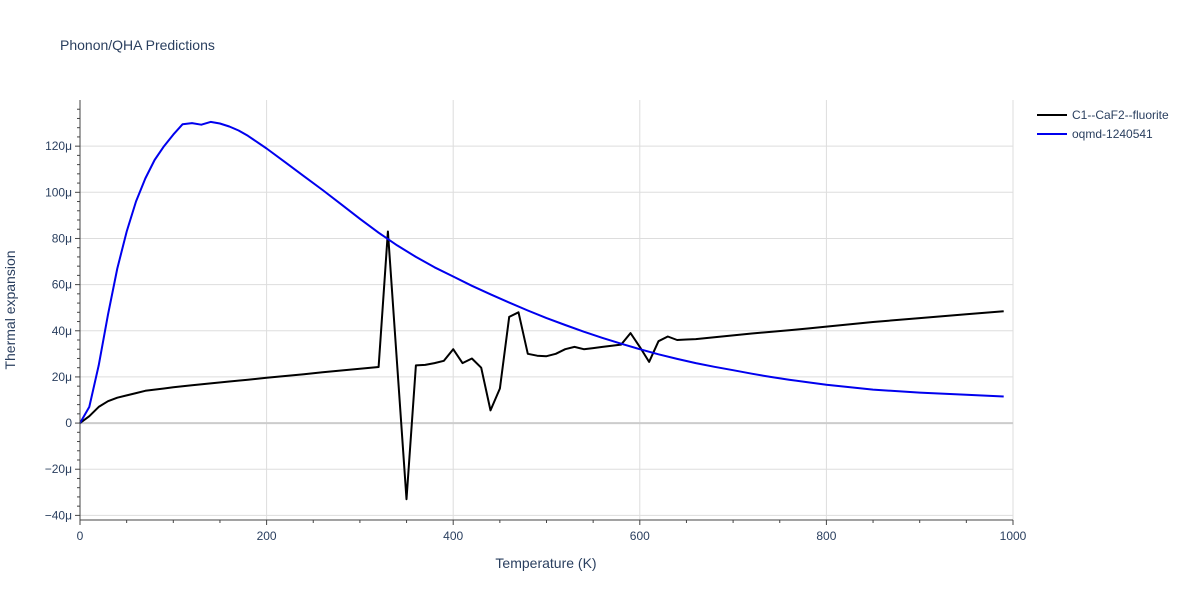  I want to click on x-tick-label: 200, so click(267, 536).